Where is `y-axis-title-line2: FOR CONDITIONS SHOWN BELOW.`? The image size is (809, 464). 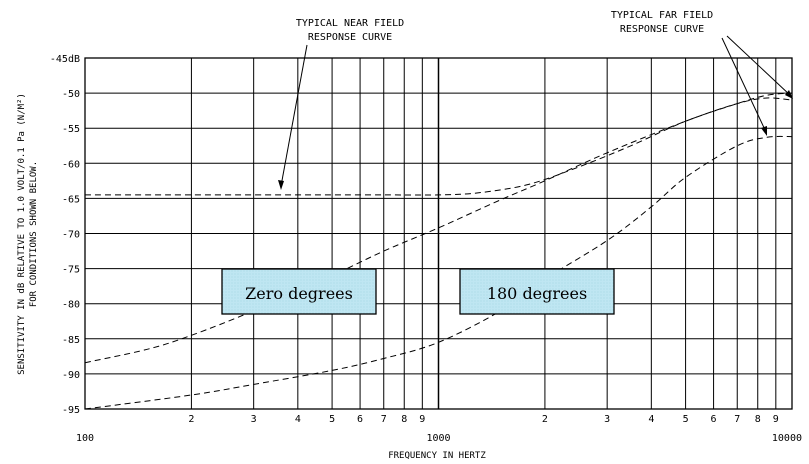
y-axis-title-line2: FOR CONDITIONS SHOWN BELOW. is located at coordinates (34, 234).